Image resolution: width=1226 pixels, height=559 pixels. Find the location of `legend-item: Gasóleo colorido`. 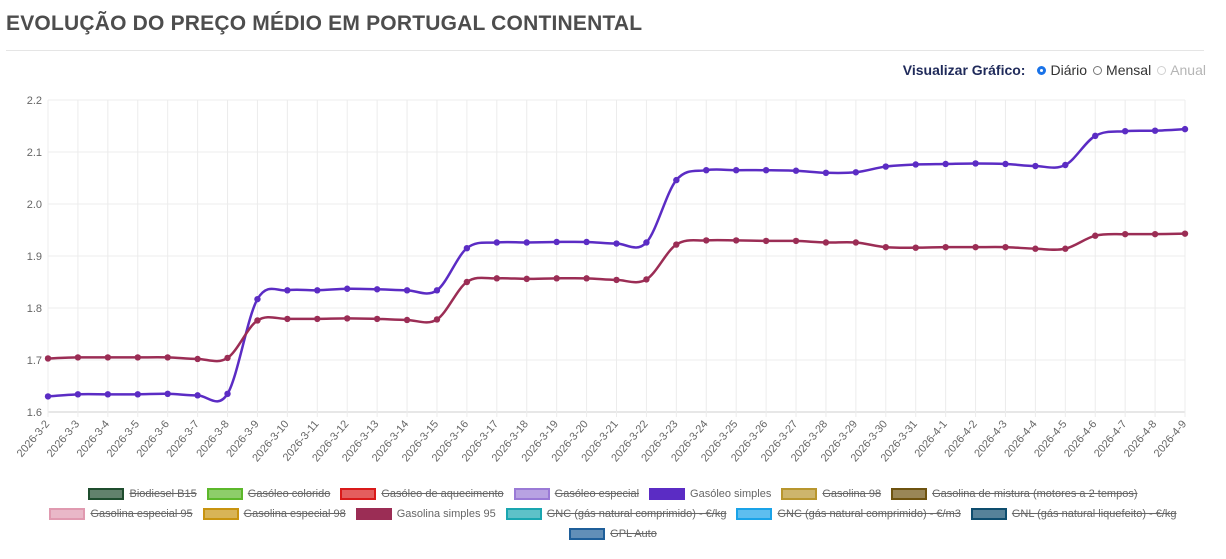

legend-item: Gasóleo colorido is located at coordinates (268, 494).